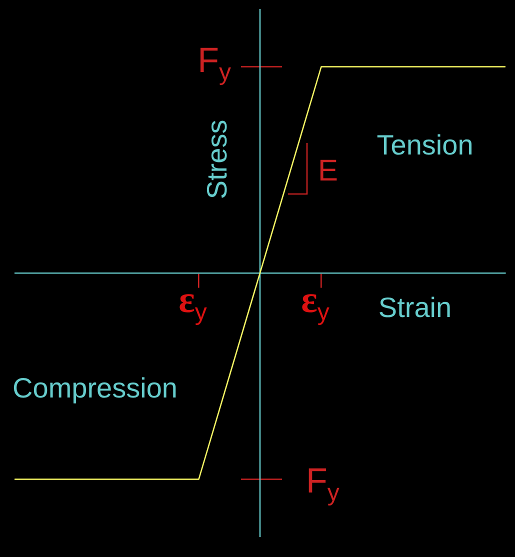 This screenshot has height=557, width=515. I want to click on annotation: E, so click(328, 171).